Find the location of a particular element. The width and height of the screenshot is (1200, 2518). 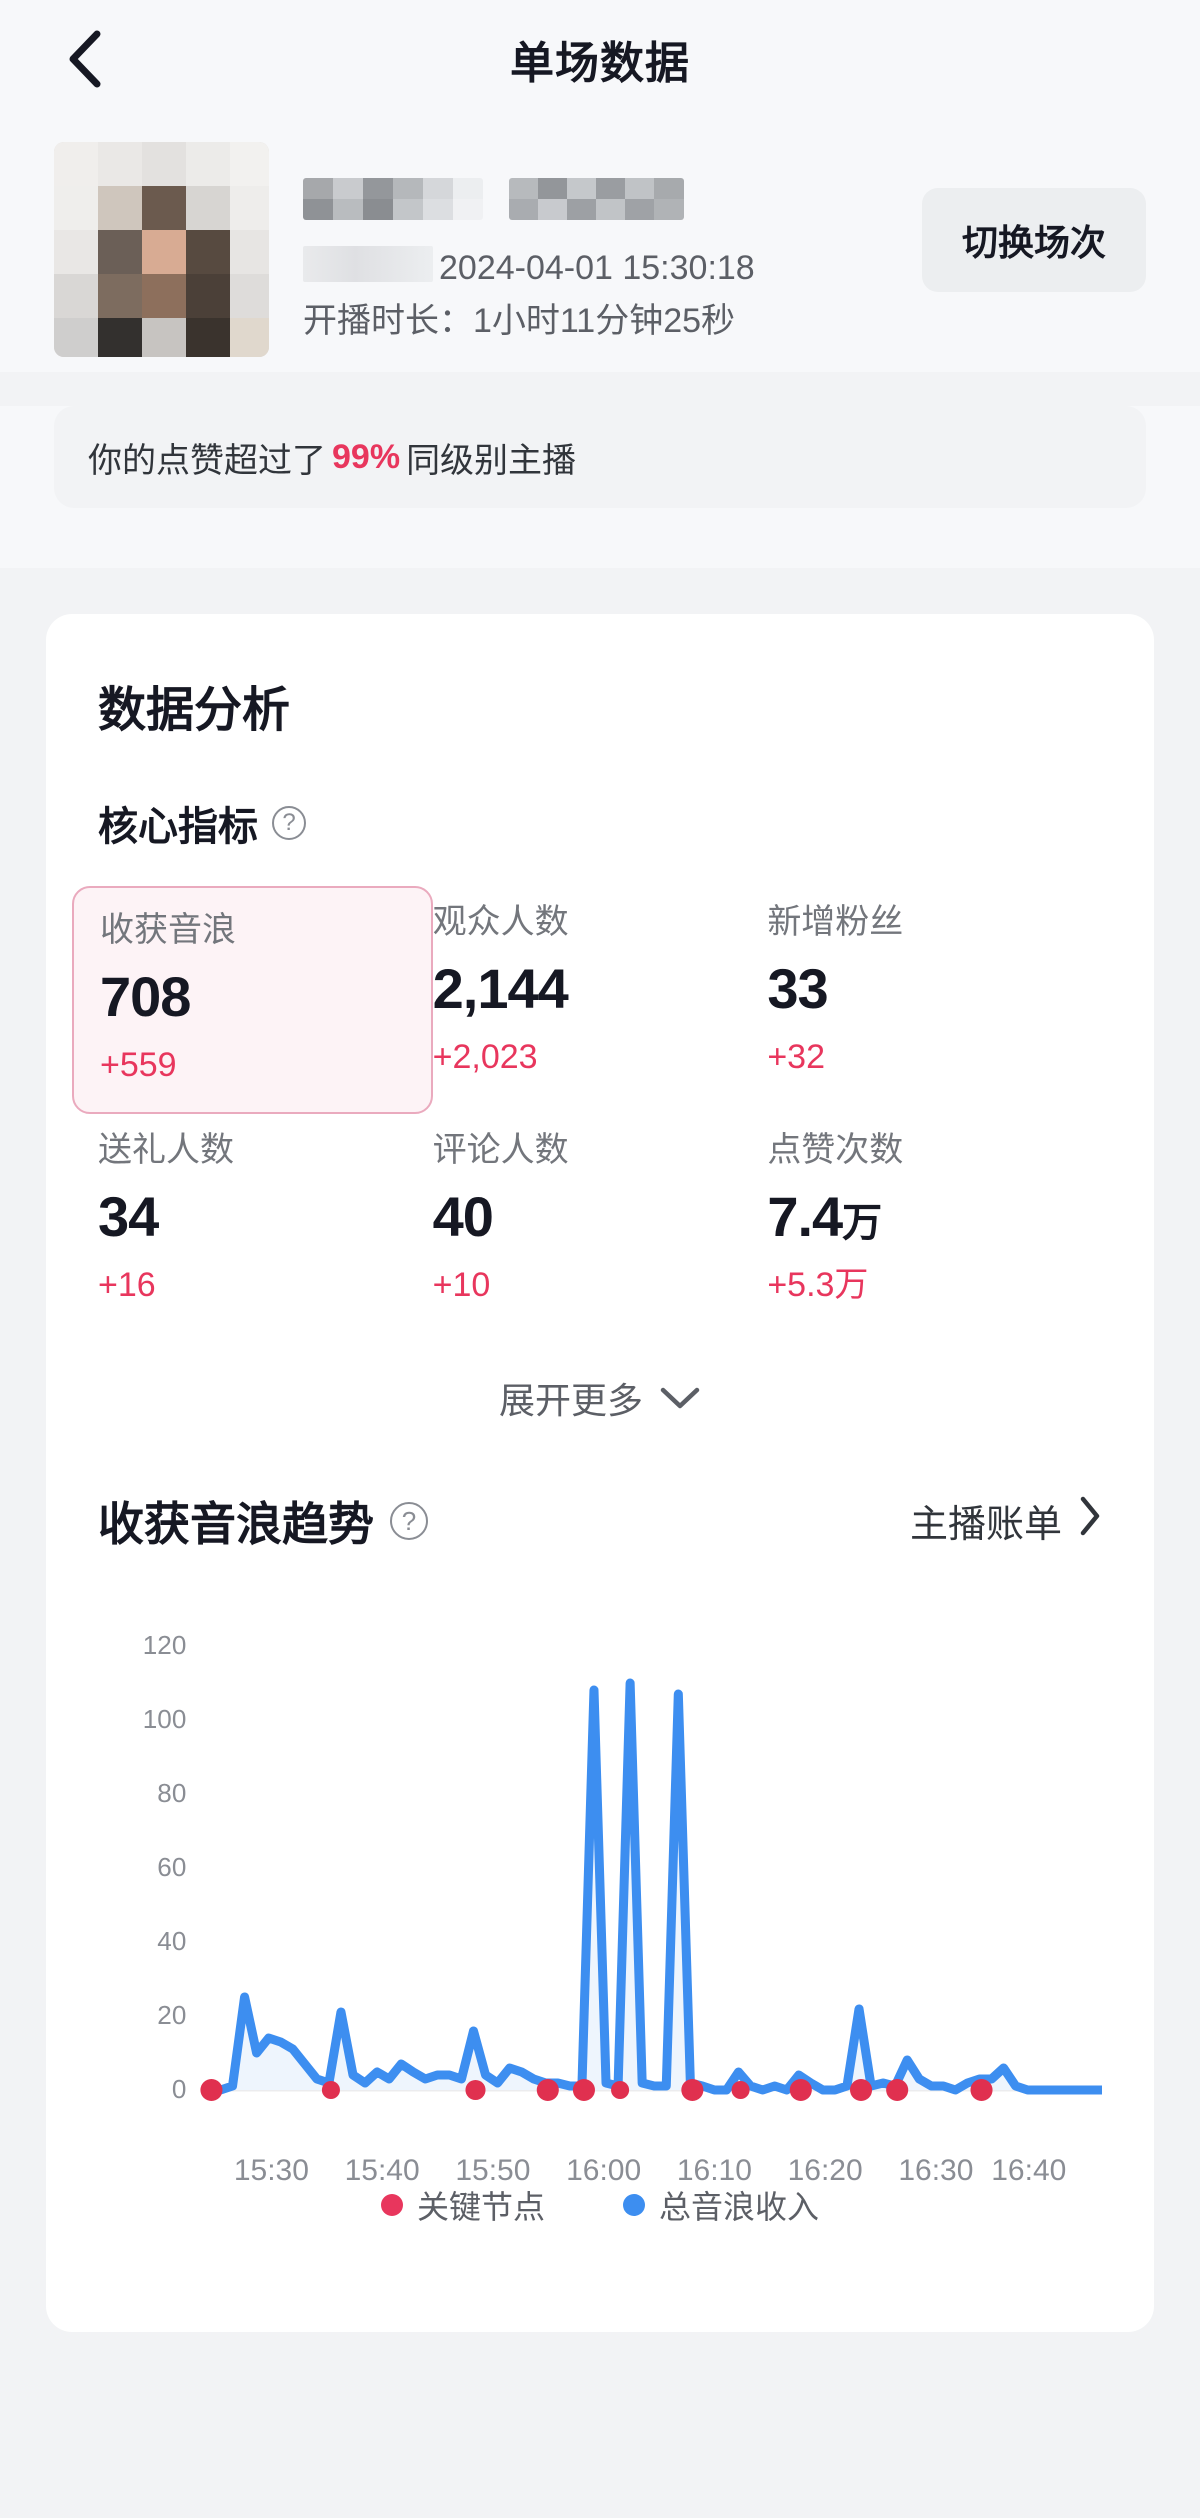

duration-row: 开播时长：1小时11分钟25秒 is located at coordinates (724, 321).